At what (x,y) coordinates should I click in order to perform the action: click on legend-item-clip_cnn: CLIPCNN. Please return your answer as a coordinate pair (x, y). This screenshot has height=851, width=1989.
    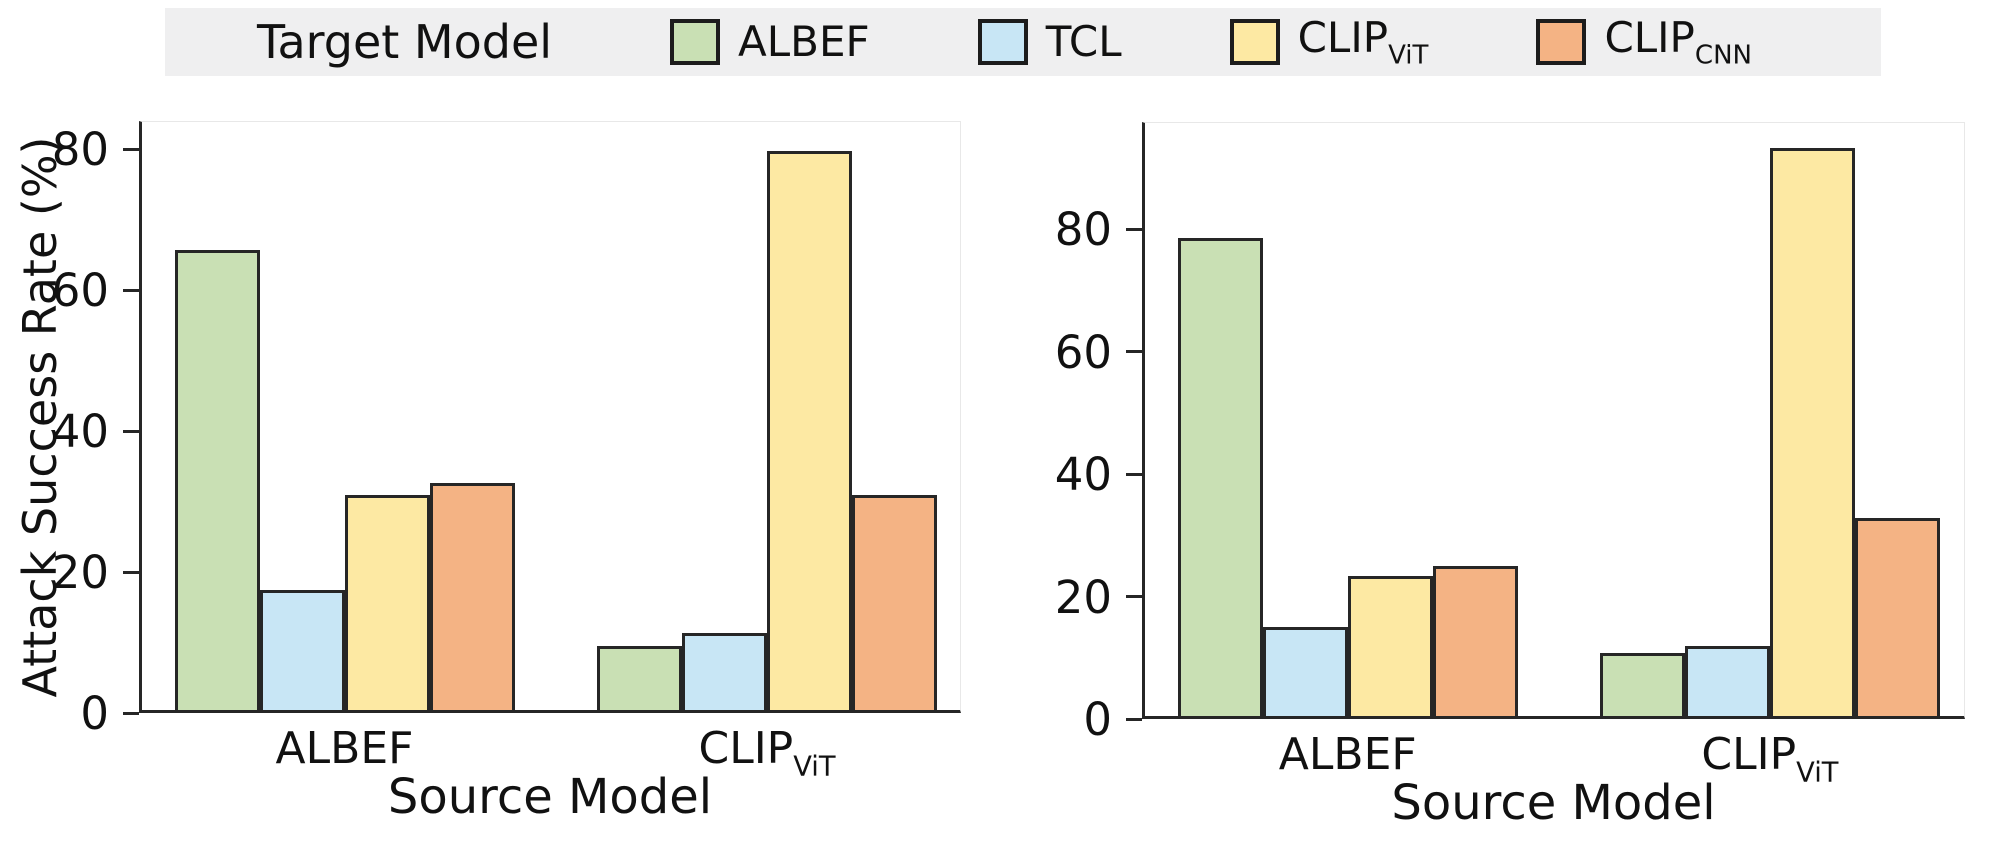
    Looking at the image, I should click on (1644, 42).